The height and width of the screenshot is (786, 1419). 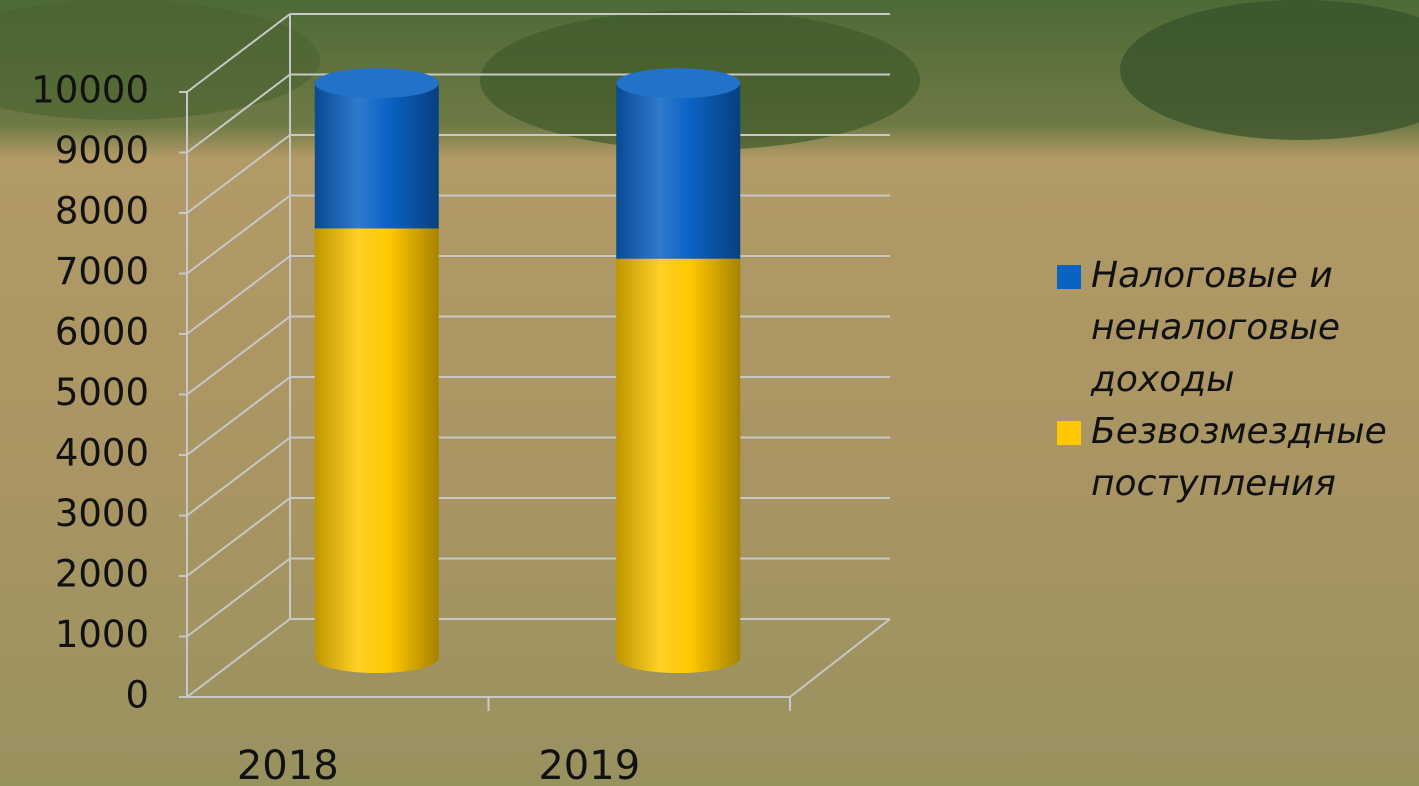 What do you see at coordinates (840, 658) in the screenshot?
I see `floor-edge` at bounding box center [840, 658].